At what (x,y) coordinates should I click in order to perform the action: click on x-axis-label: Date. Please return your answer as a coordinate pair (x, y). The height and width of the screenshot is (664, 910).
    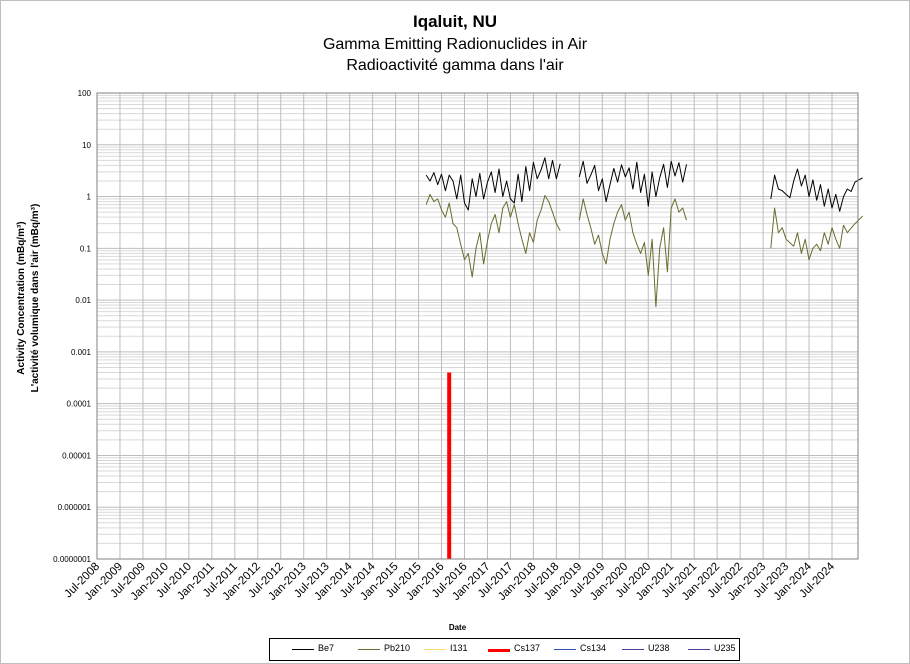
    Looking at the image, I should click on (458, 627).